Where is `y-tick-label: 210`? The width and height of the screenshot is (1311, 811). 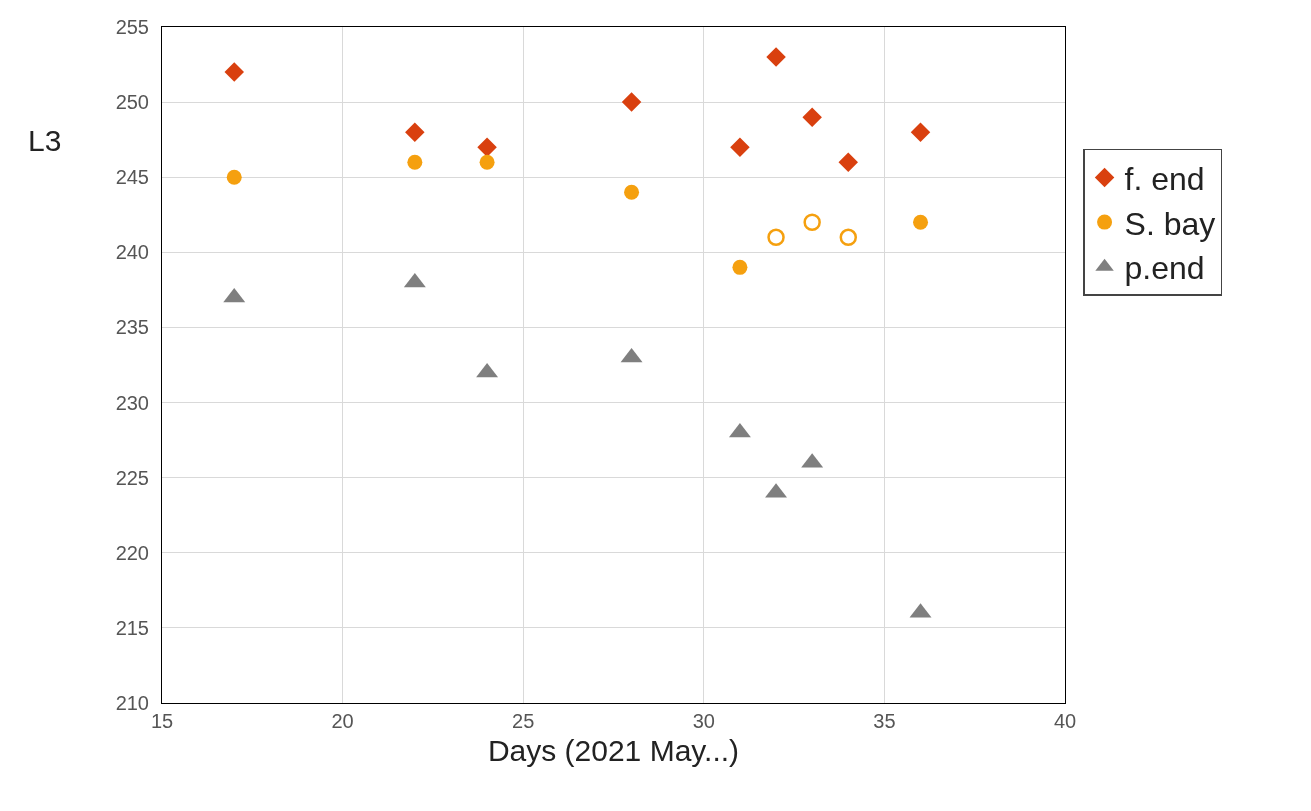
y-tick-label: 210 is located at coordinates (132, 703).